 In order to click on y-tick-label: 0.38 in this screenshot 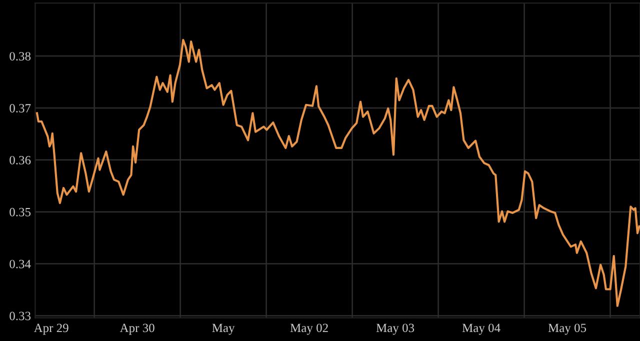, I will do `click(20, 56)`.